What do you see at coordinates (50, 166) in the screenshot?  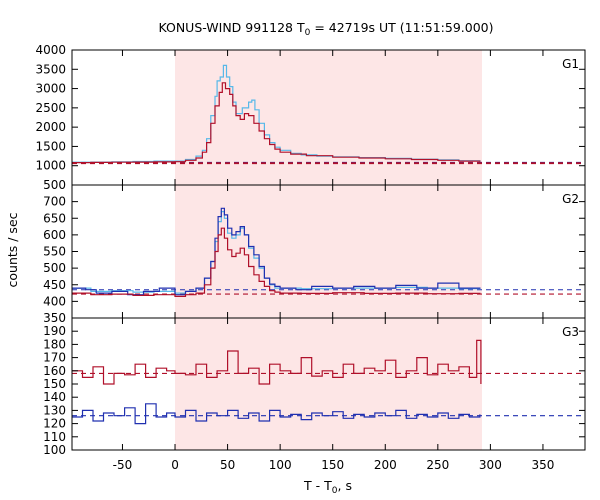 I see `y-tick-label-g1: 1000` at bounding box center [50, 166].